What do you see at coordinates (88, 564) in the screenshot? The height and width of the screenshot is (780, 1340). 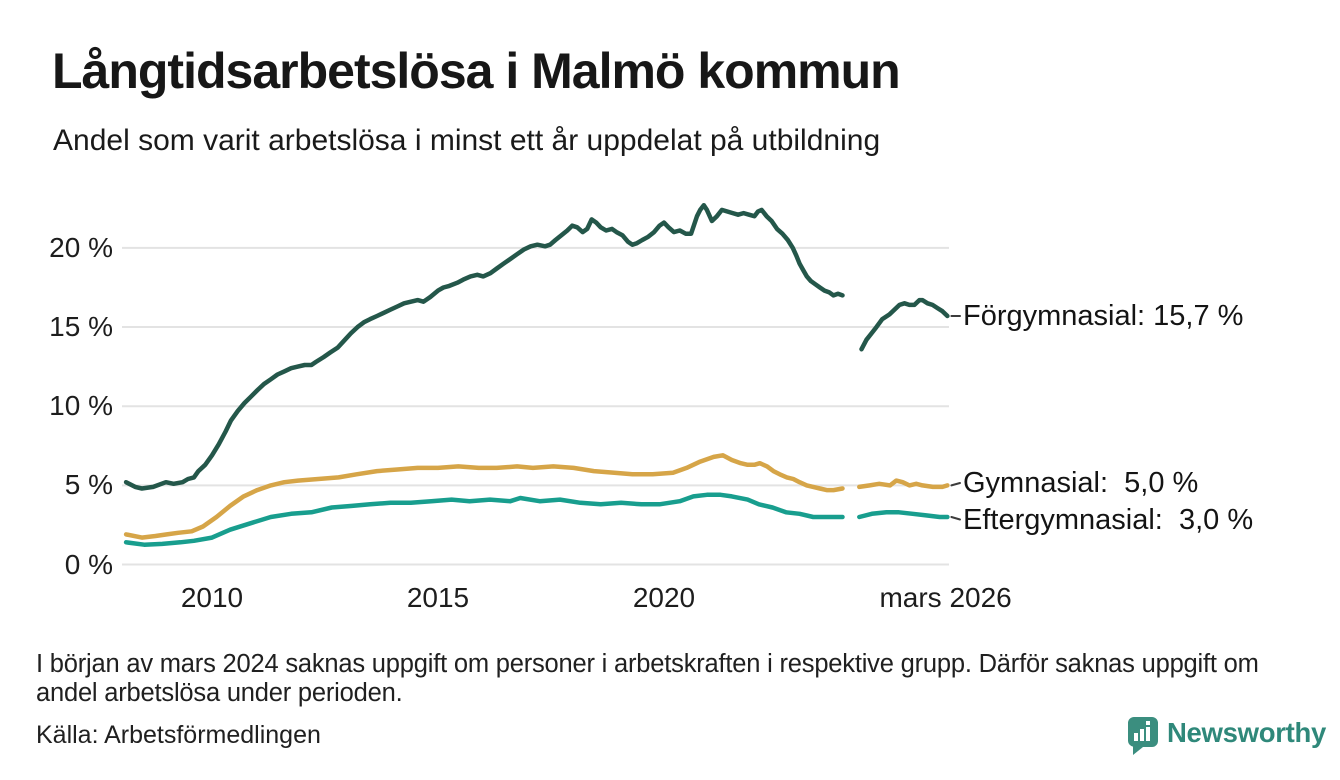 I see `y-tick-label-0: 0 %` at bounding box center [88, 564].